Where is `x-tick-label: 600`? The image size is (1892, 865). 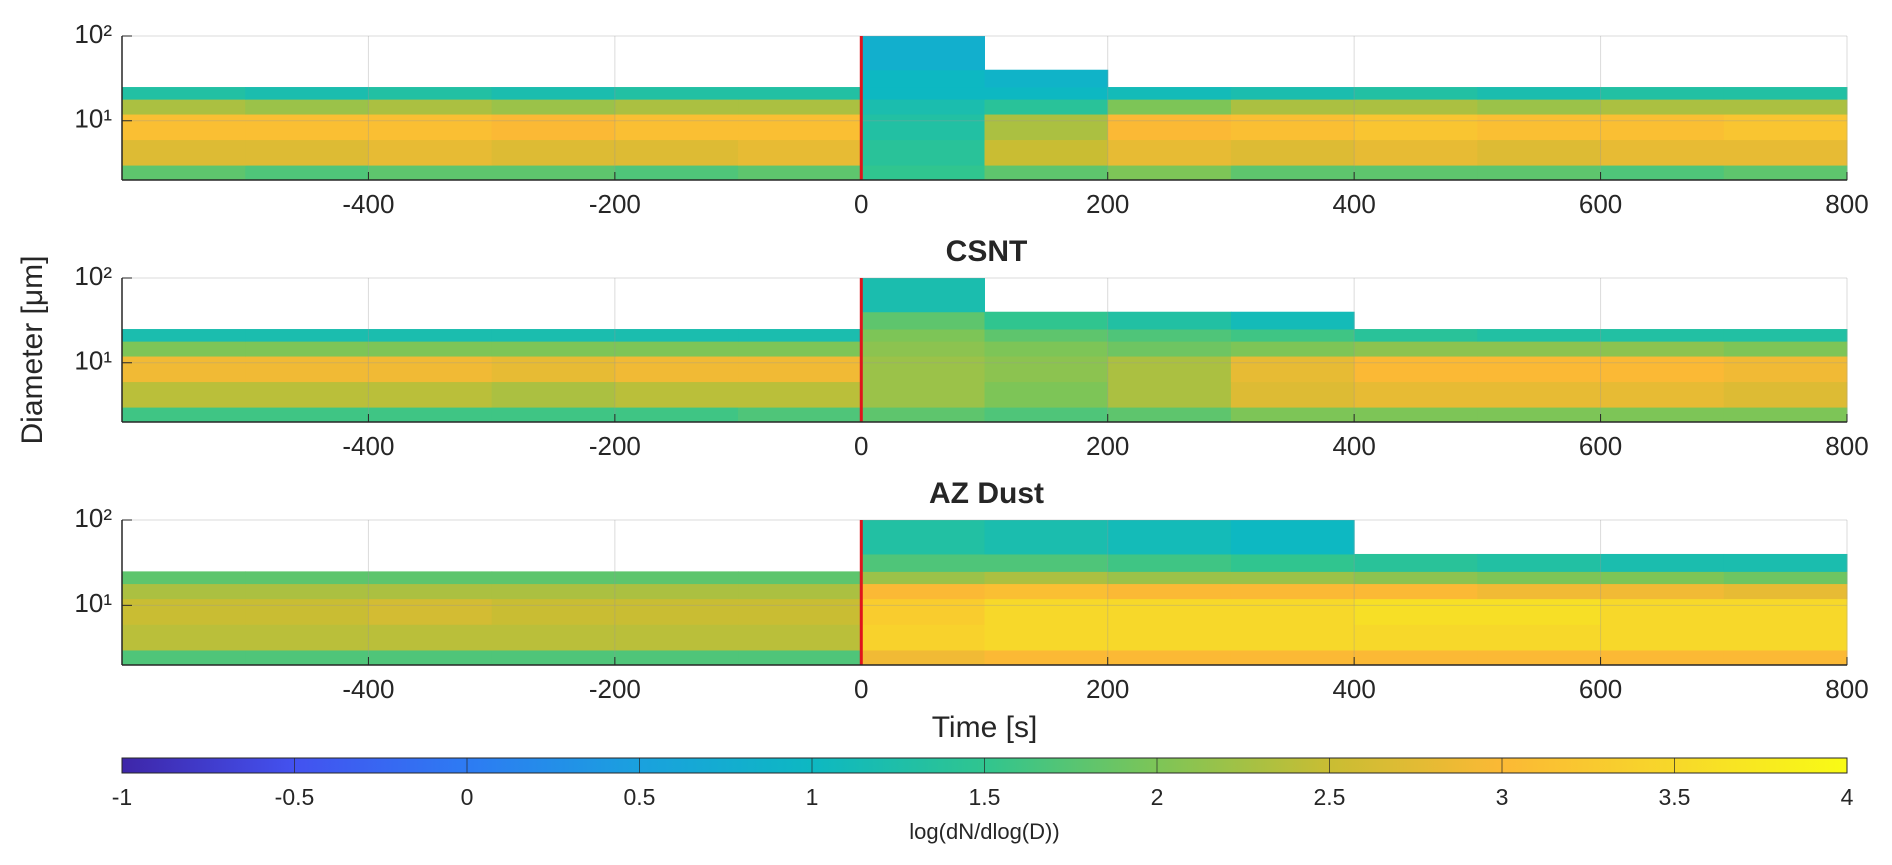 x-tick-label: 600 is located at coordinates (1600, 204).